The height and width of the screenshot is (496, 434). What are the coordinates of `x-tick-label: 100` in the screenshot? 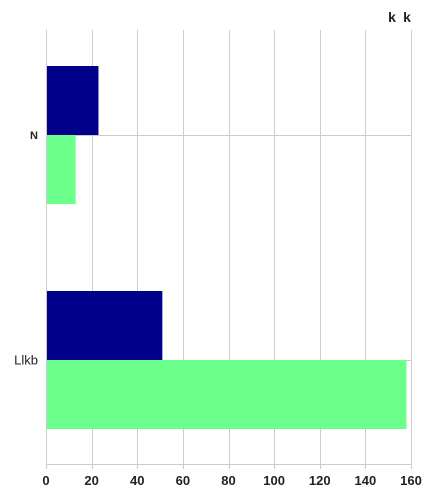 It's located at (274, 480).